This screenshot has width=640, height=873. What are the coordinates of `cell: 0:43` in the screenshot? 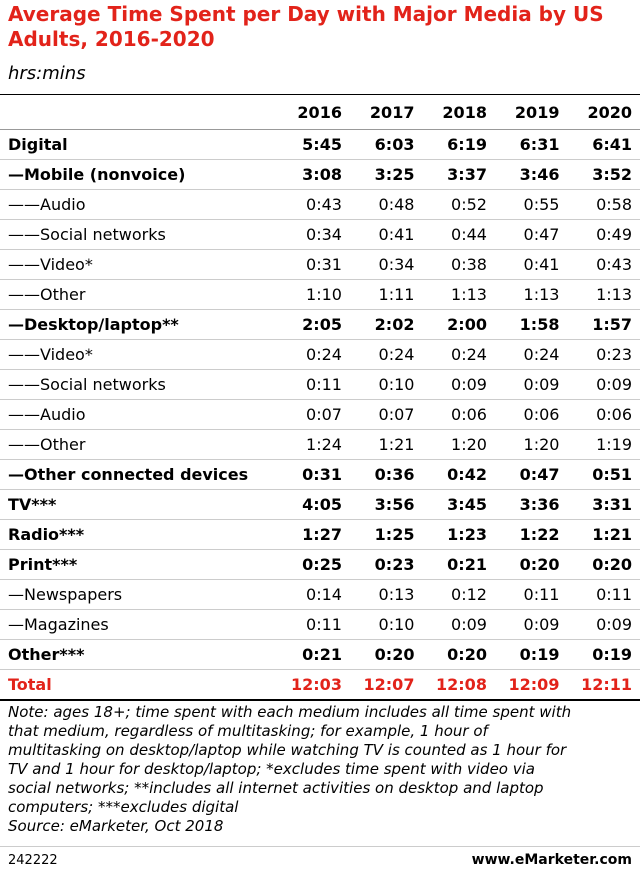 It's located at (313, 204).